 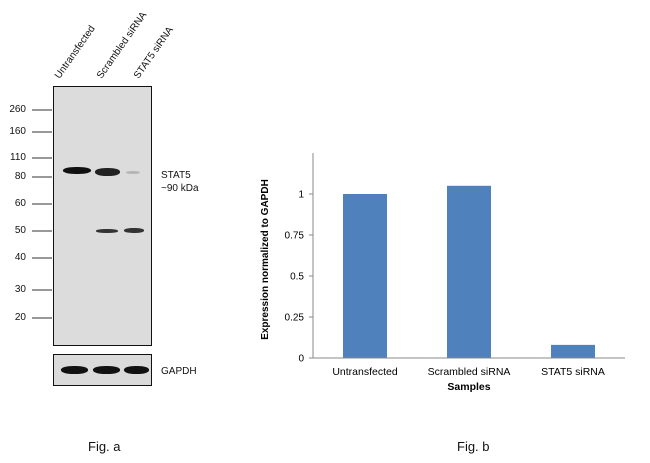 What do you see at coordinates (265, 259) in the screenshot?
I see `y-axis-title: Expression normalized to GAPDH` at bounding box center [265, 259].